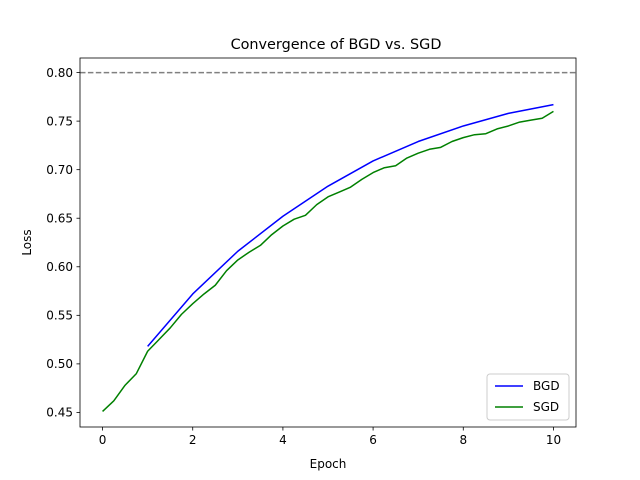  I want to click on y-tick-label: 0.55, so click(59, 316).